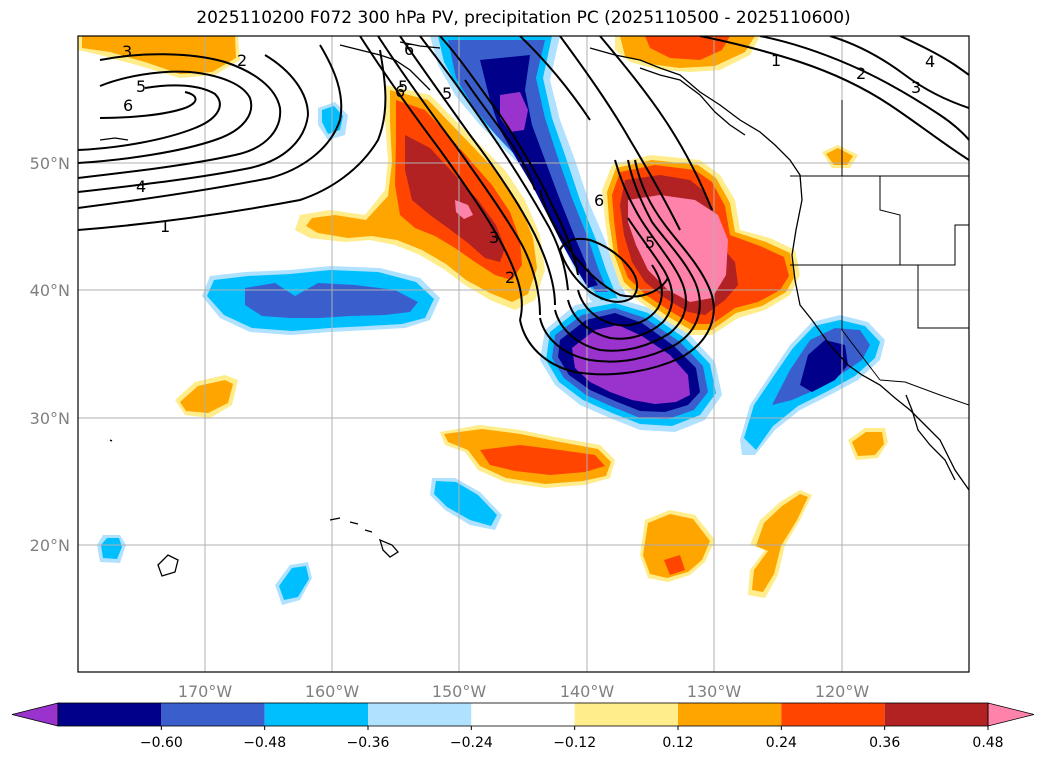  What do you see at coordinates (574, 743) in the screenshot?
I see `colorbar-tick-label: −0.12` at bounding box center [574, 743].